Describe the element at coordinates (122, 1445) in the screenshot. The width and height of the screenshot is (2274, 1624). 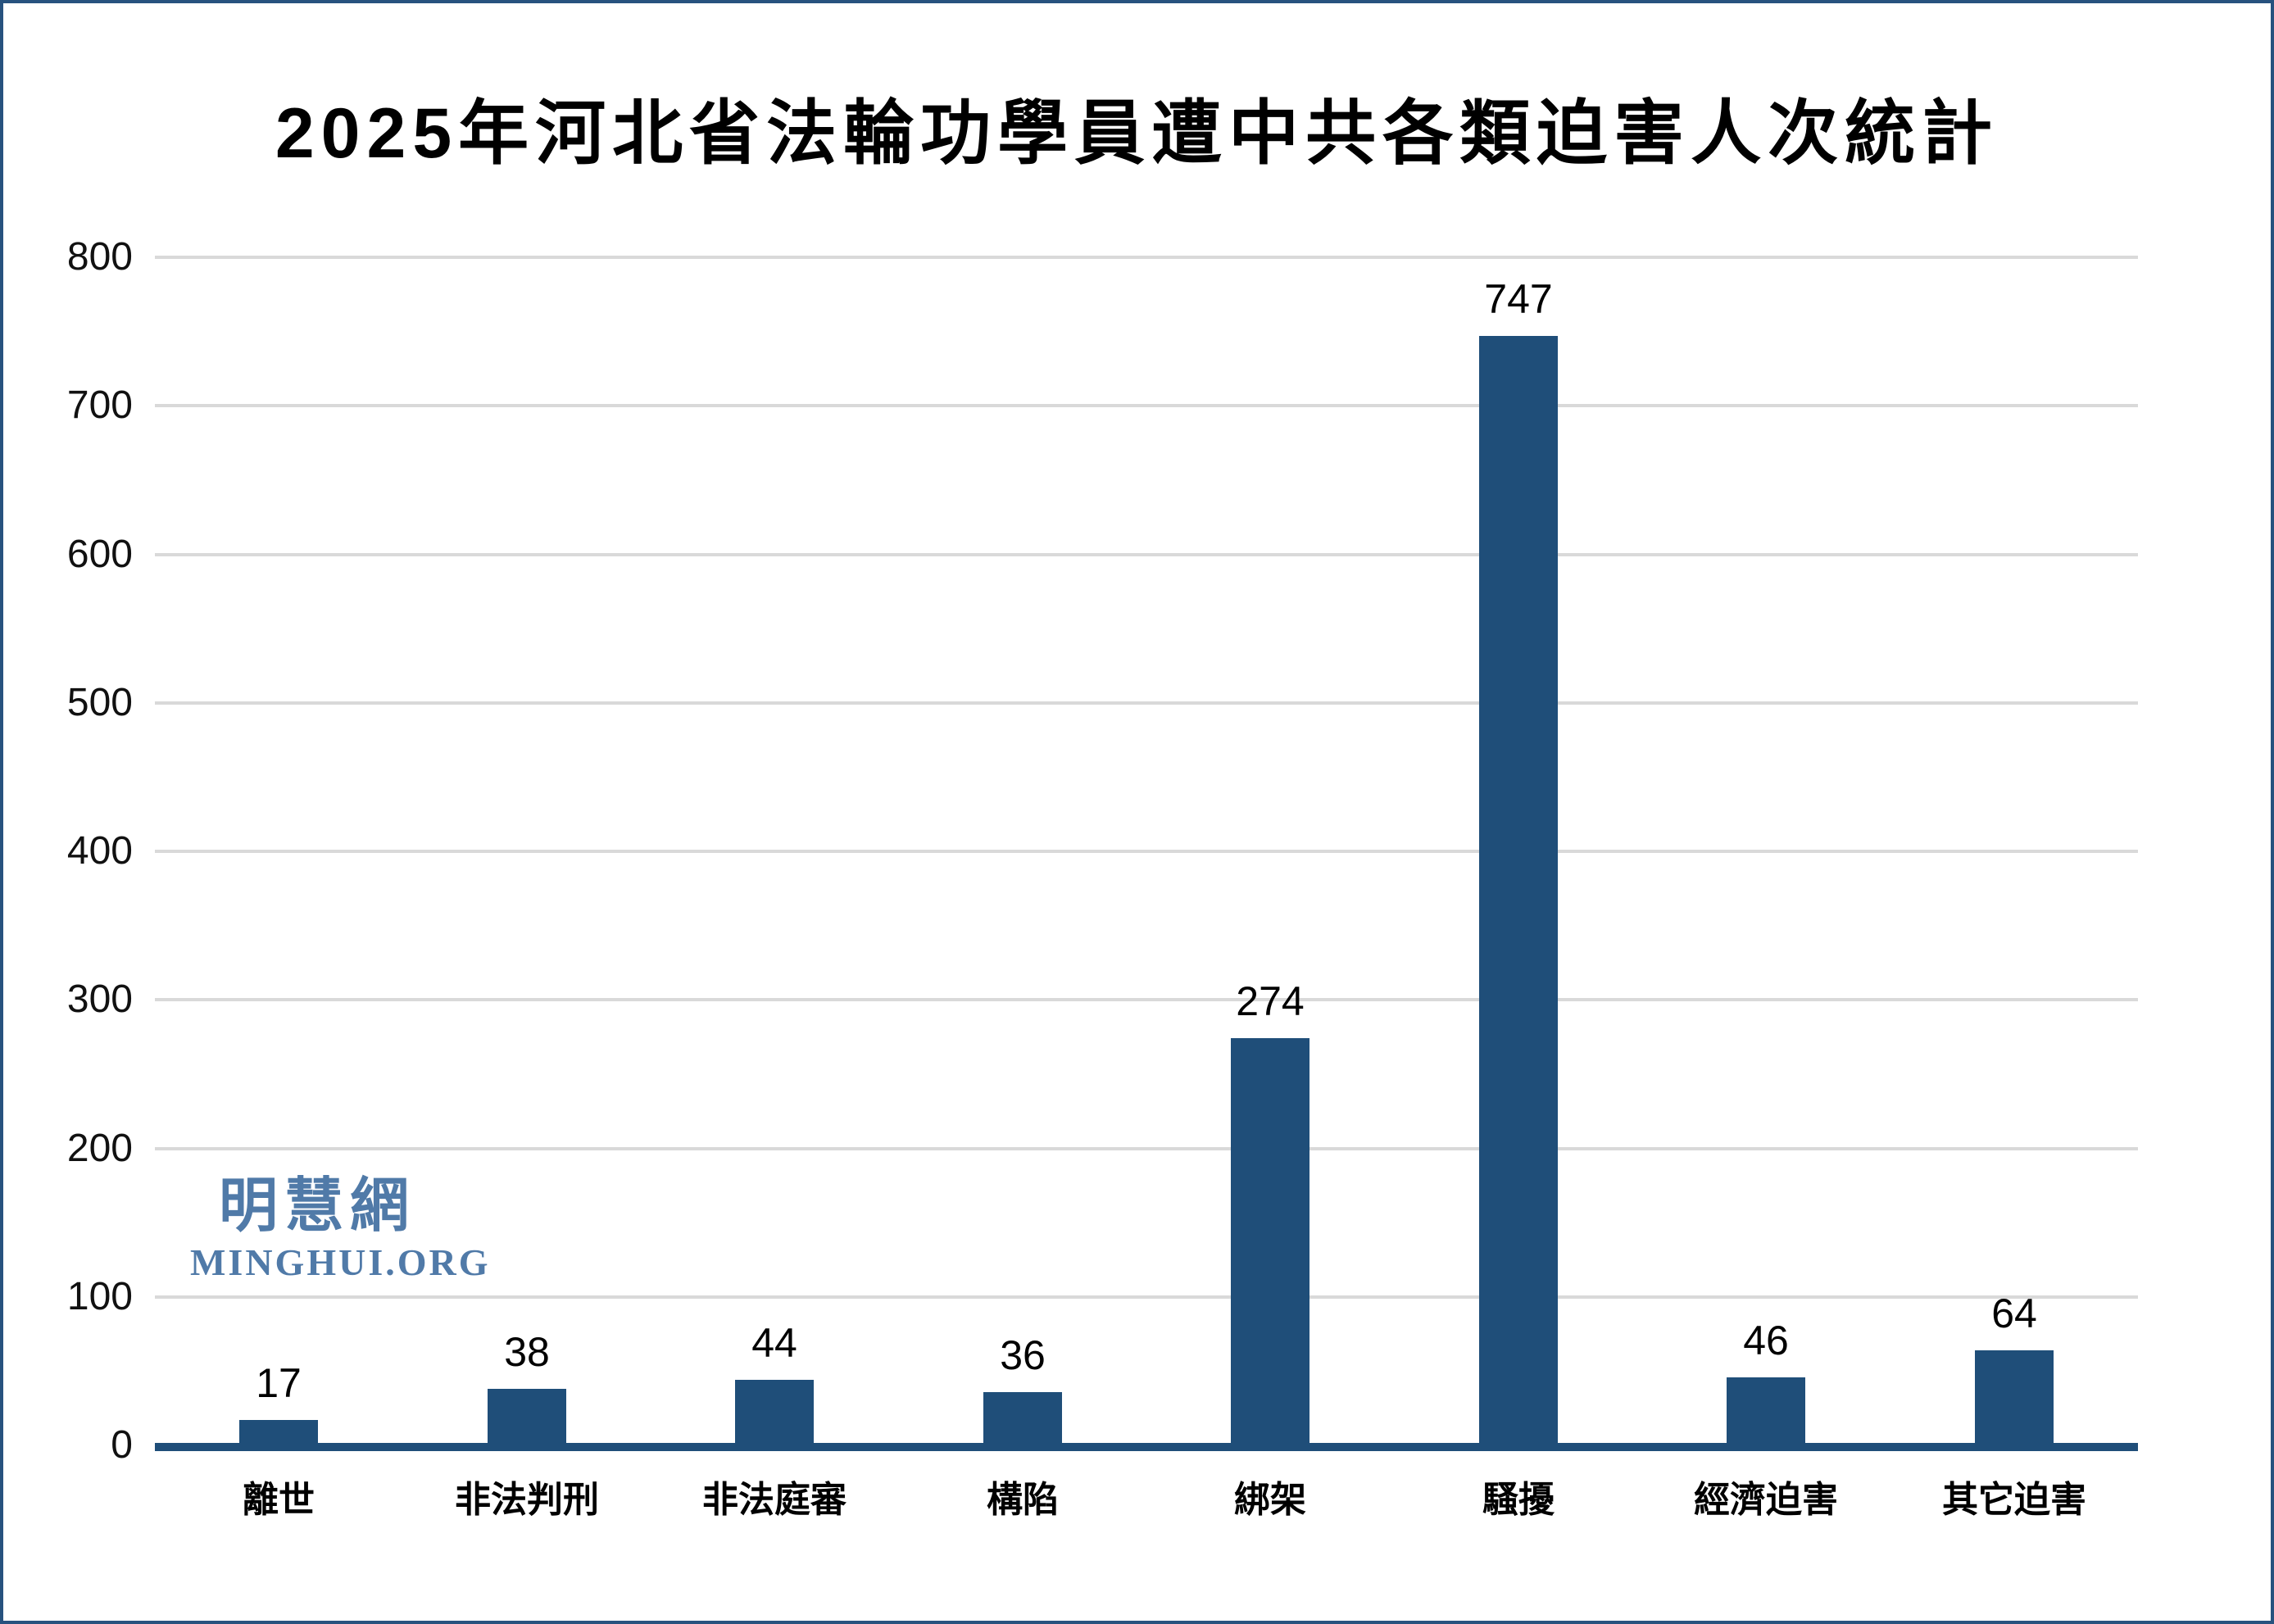
I see `y-axis-tick-label: 0` at that location.